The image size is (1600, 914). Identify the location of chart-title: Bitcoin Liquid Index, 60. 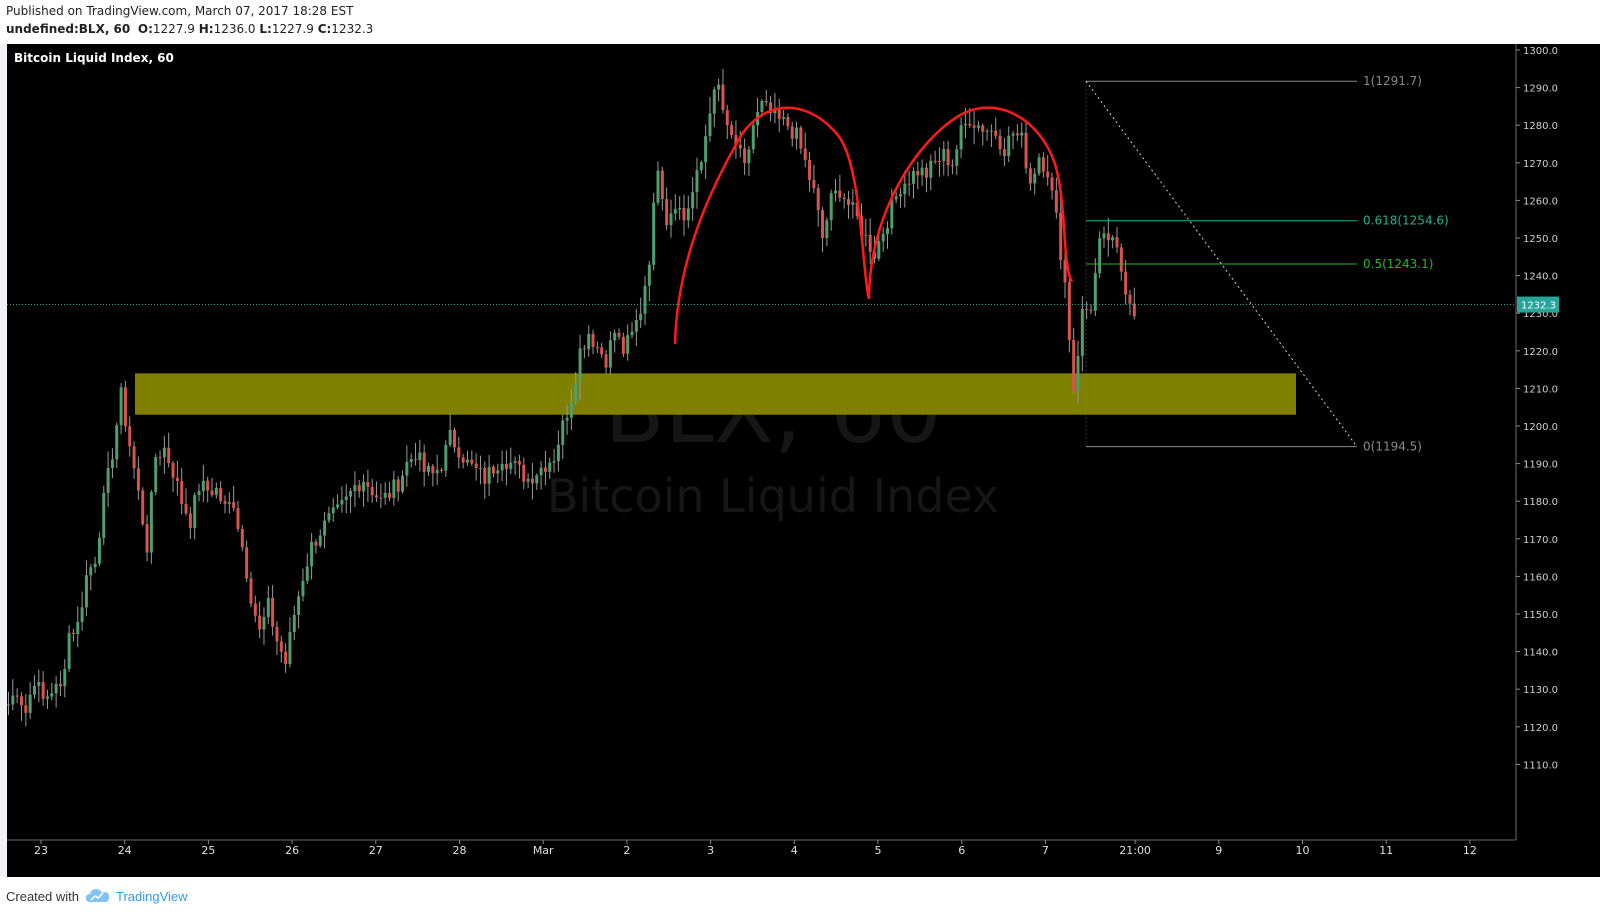
(94, 58).